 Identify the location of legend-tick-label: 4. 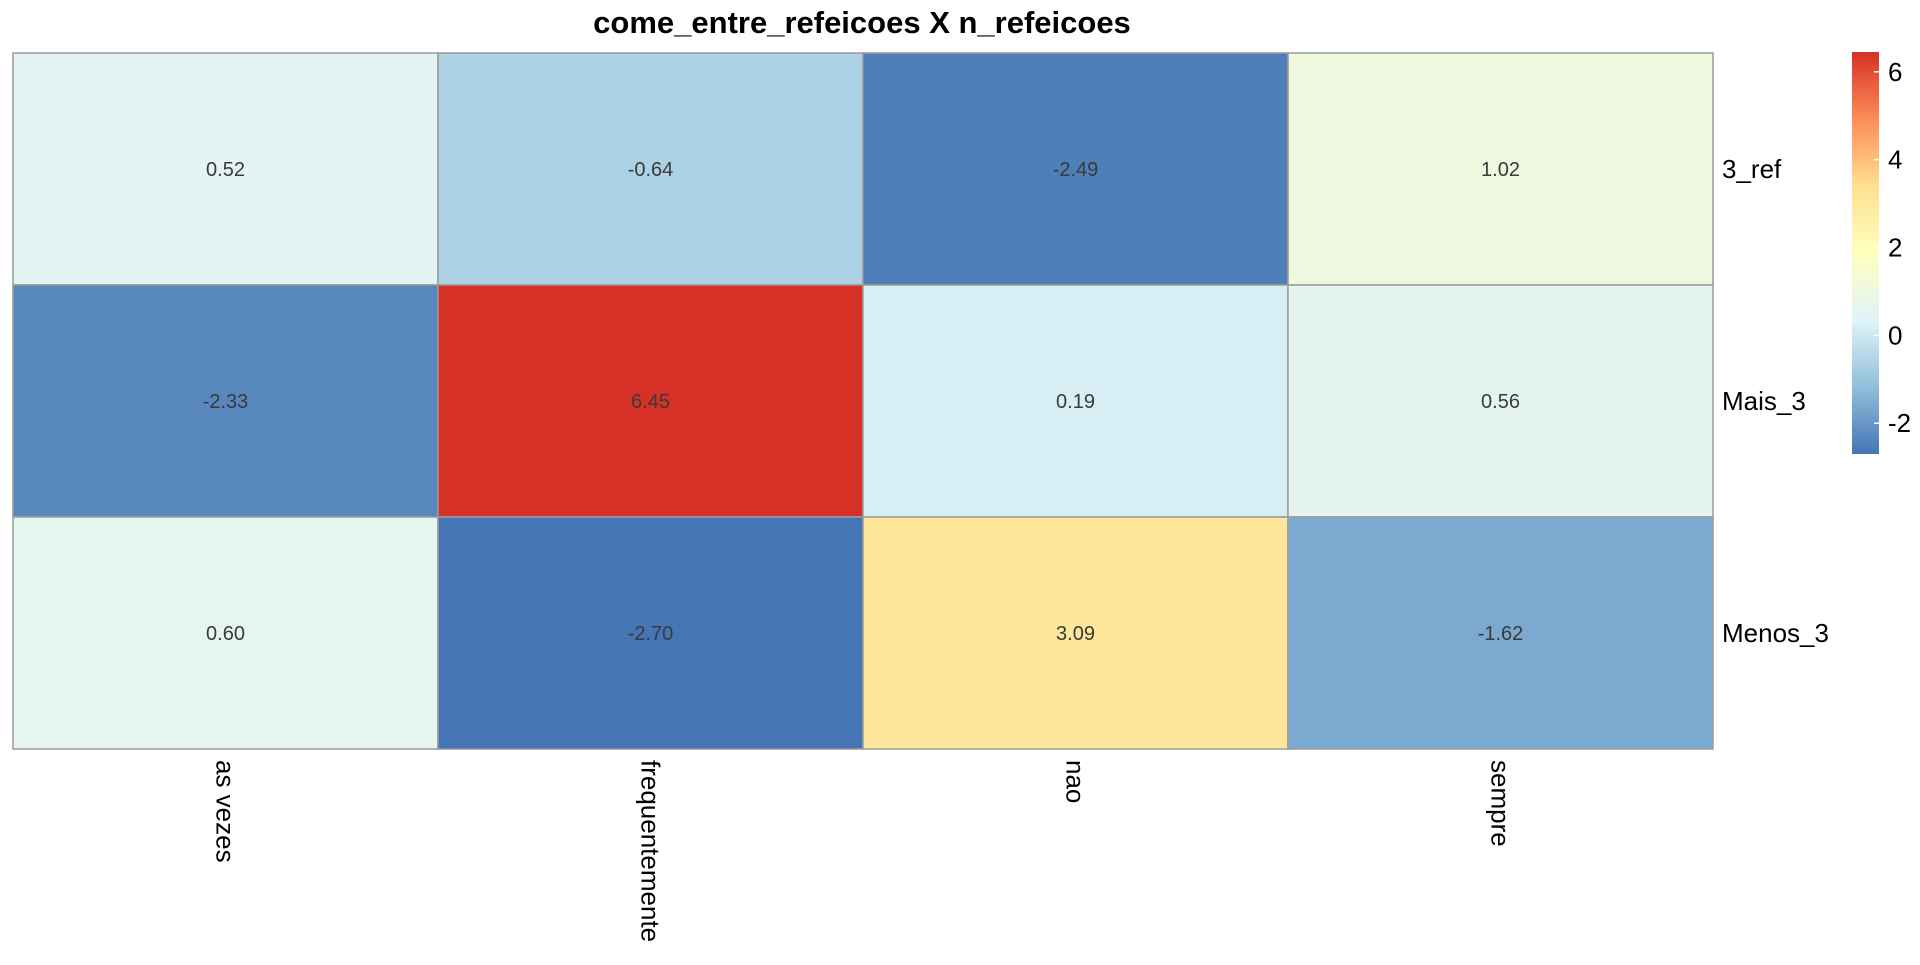
(1895, 160).